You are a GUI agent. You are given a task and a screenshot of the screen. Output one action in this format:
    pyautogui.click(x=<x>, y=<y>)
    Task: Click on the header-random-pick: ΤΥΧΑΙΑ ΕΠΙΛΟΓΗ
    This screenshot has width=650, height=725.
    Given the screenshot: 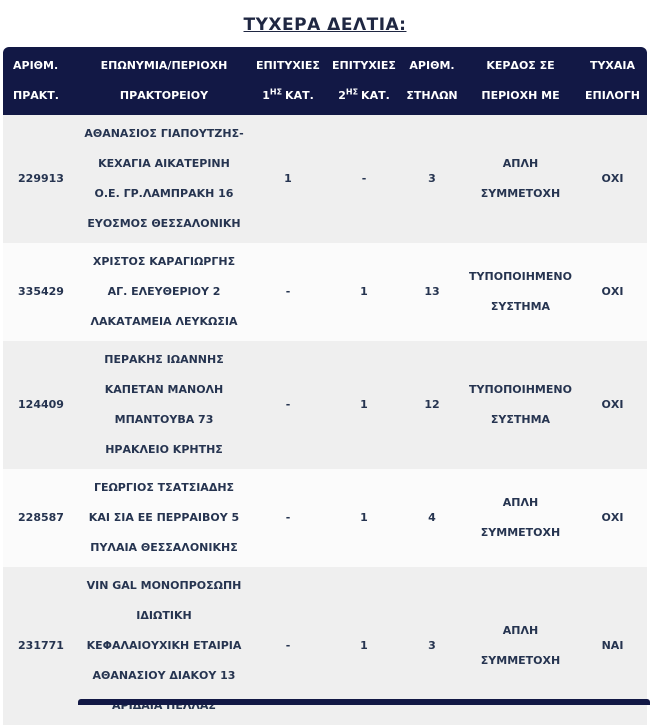 What is the action you would take?
    pyautogui.click(x=612, y=81)
    